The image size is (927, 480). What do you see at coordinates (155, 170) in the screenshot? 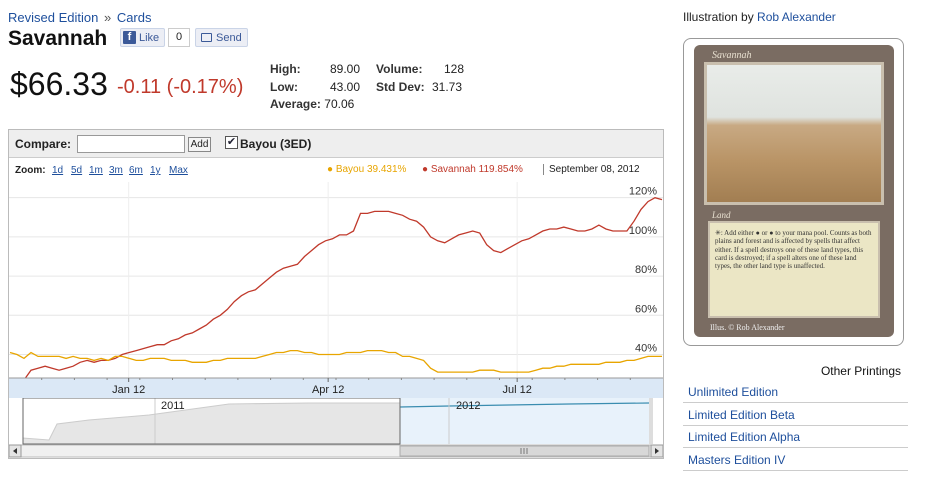
I see `zoom-1y: 1y` at bounding box center [155, 170].